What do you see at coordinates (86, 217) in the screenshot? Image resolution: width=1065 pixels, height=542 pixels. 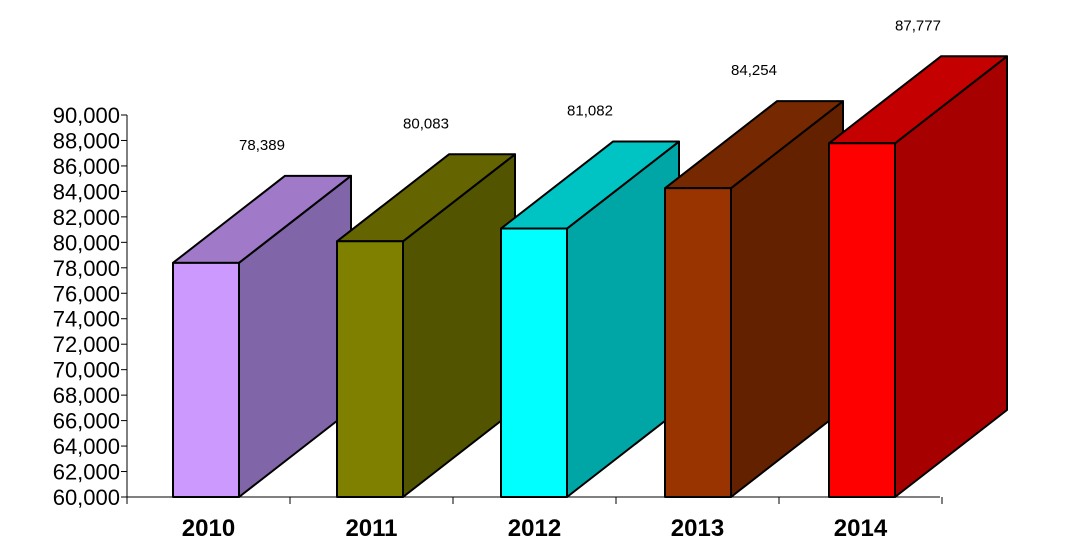 I see `y-tick-label: 82,000` at bounding box center [86, 217].